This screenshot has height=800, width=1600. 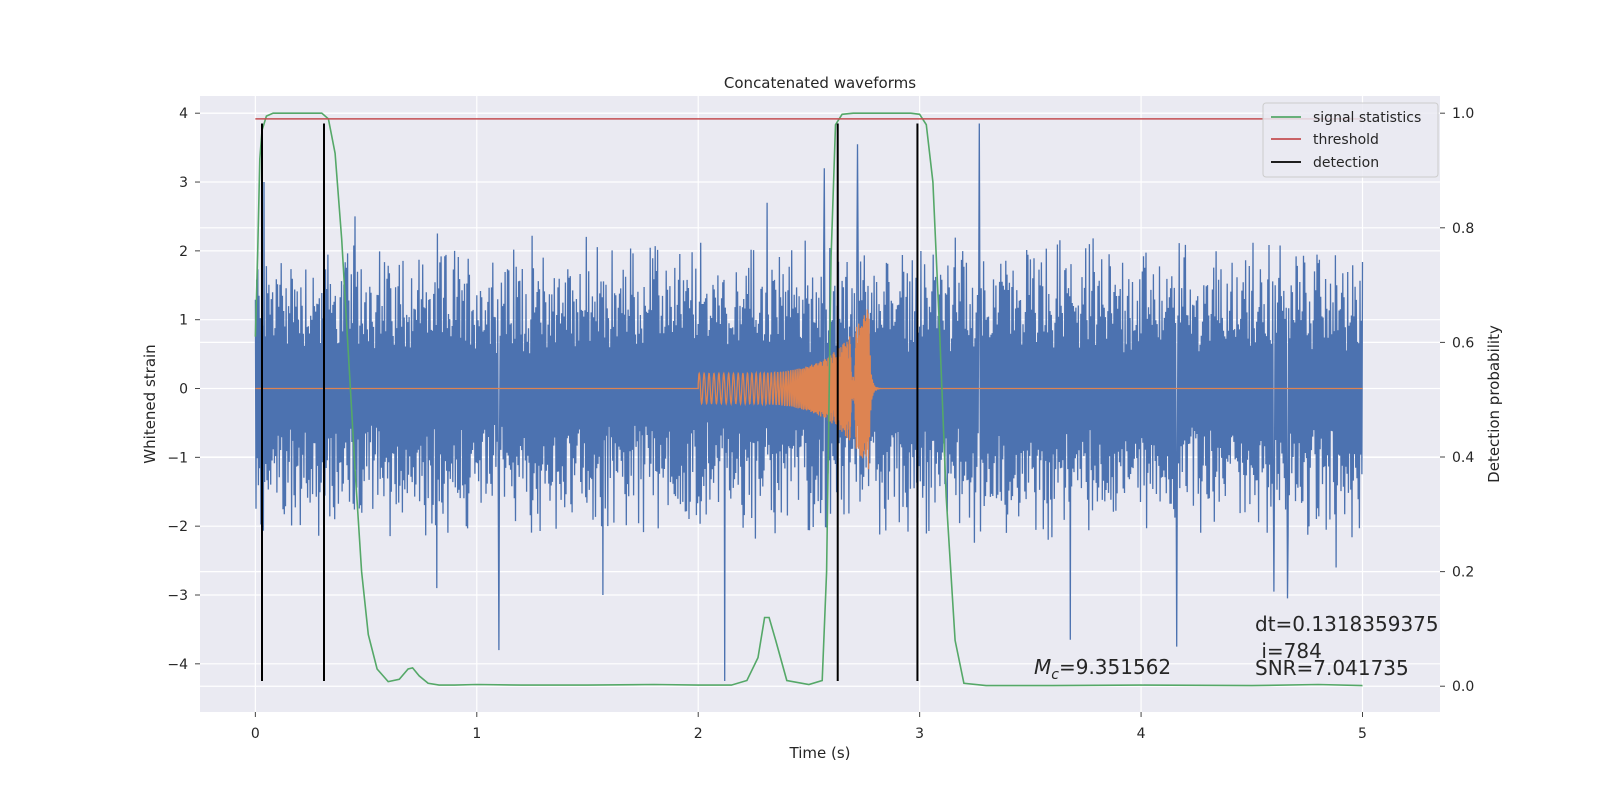 I want to click on legend-box, so click(x=1350, y=140).